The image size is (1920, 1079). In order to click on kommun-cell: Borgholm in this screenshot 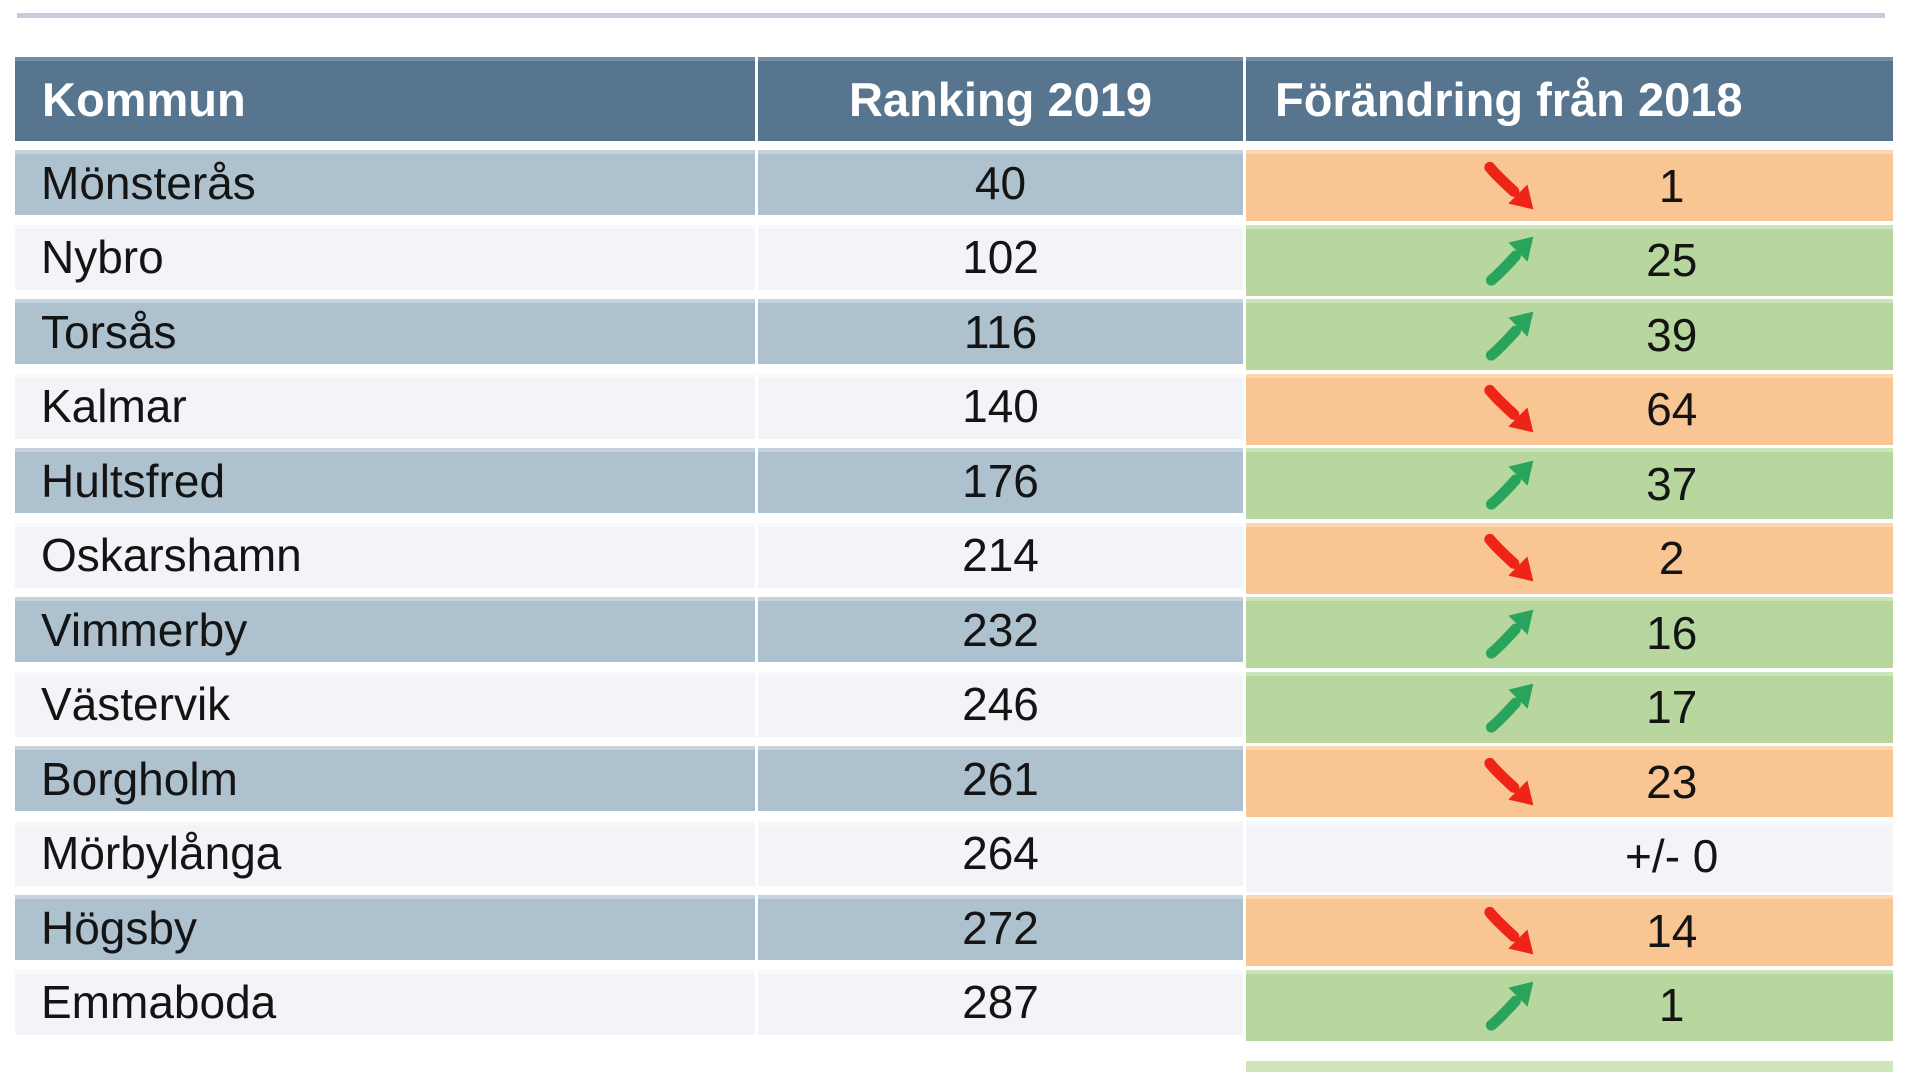, I will do `click(385, 778)`.